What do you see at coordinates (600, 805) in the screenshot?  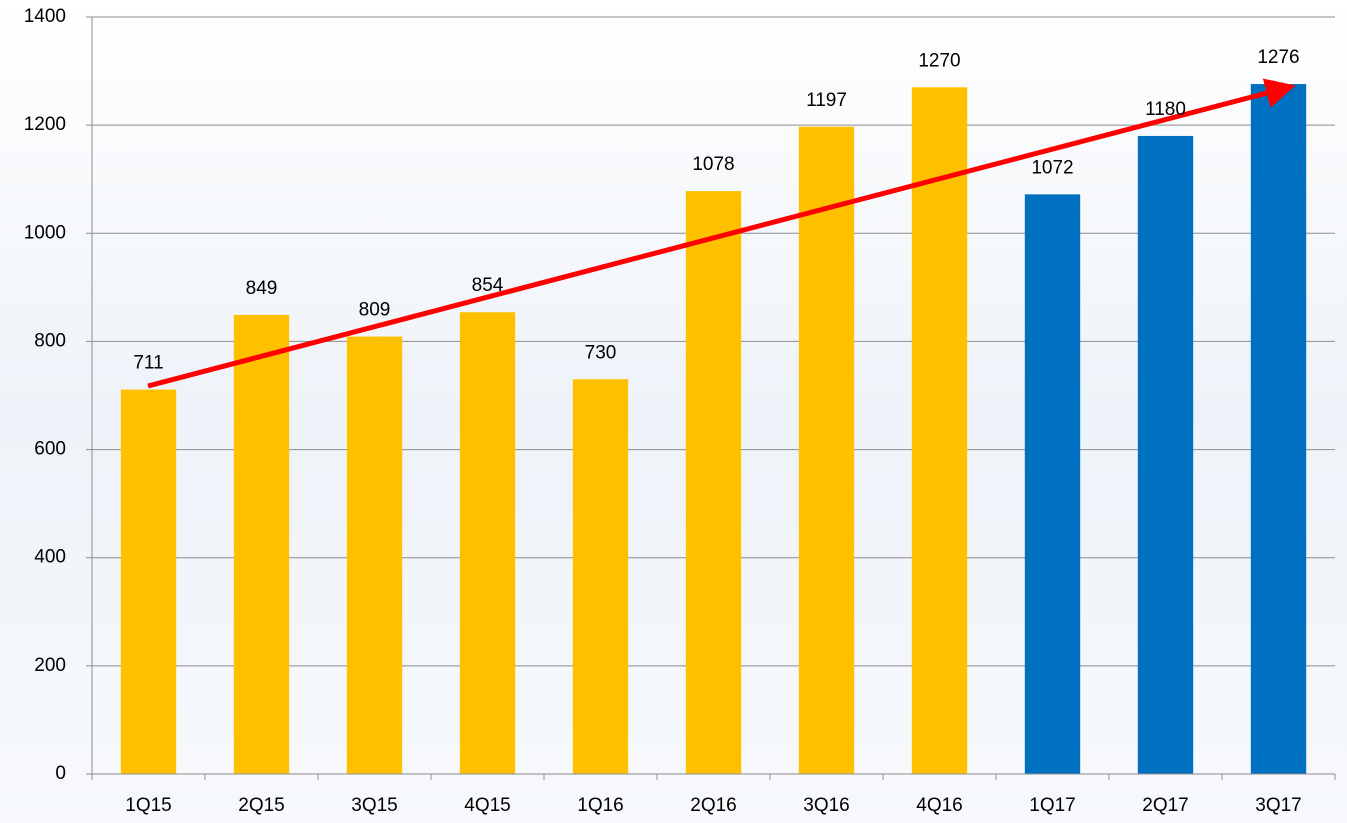 I see `x-tick-label: 1Q16` at bounding box center [600, 805].